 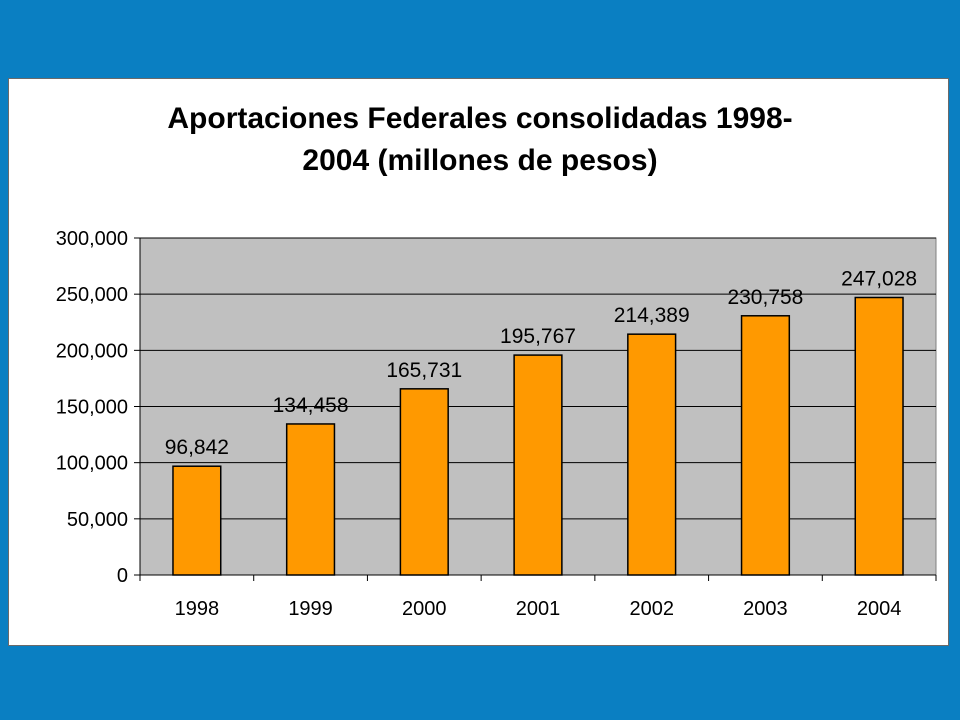 I want to click on data-label: 214,389, so click(x=652, y=315).